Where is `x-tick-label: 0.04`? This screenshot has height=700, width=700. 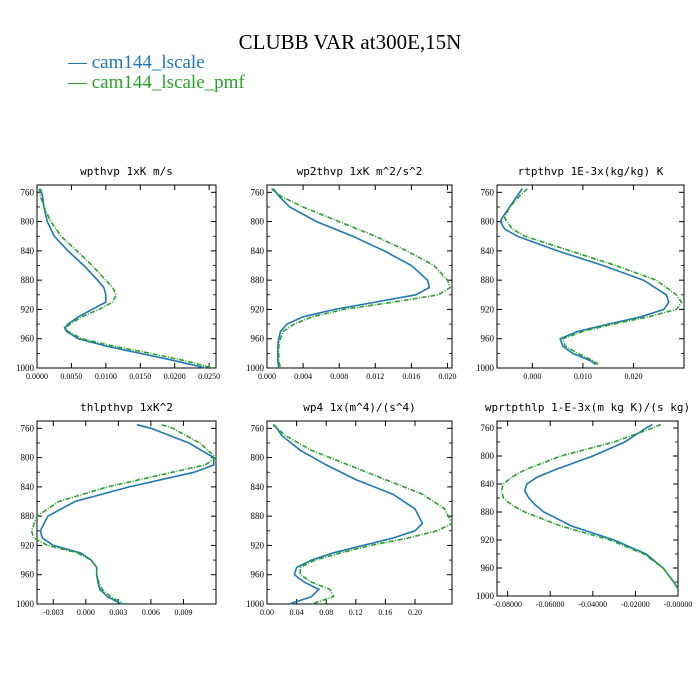
x-tick-label: 0.04 is located at coordinates (297, 612).